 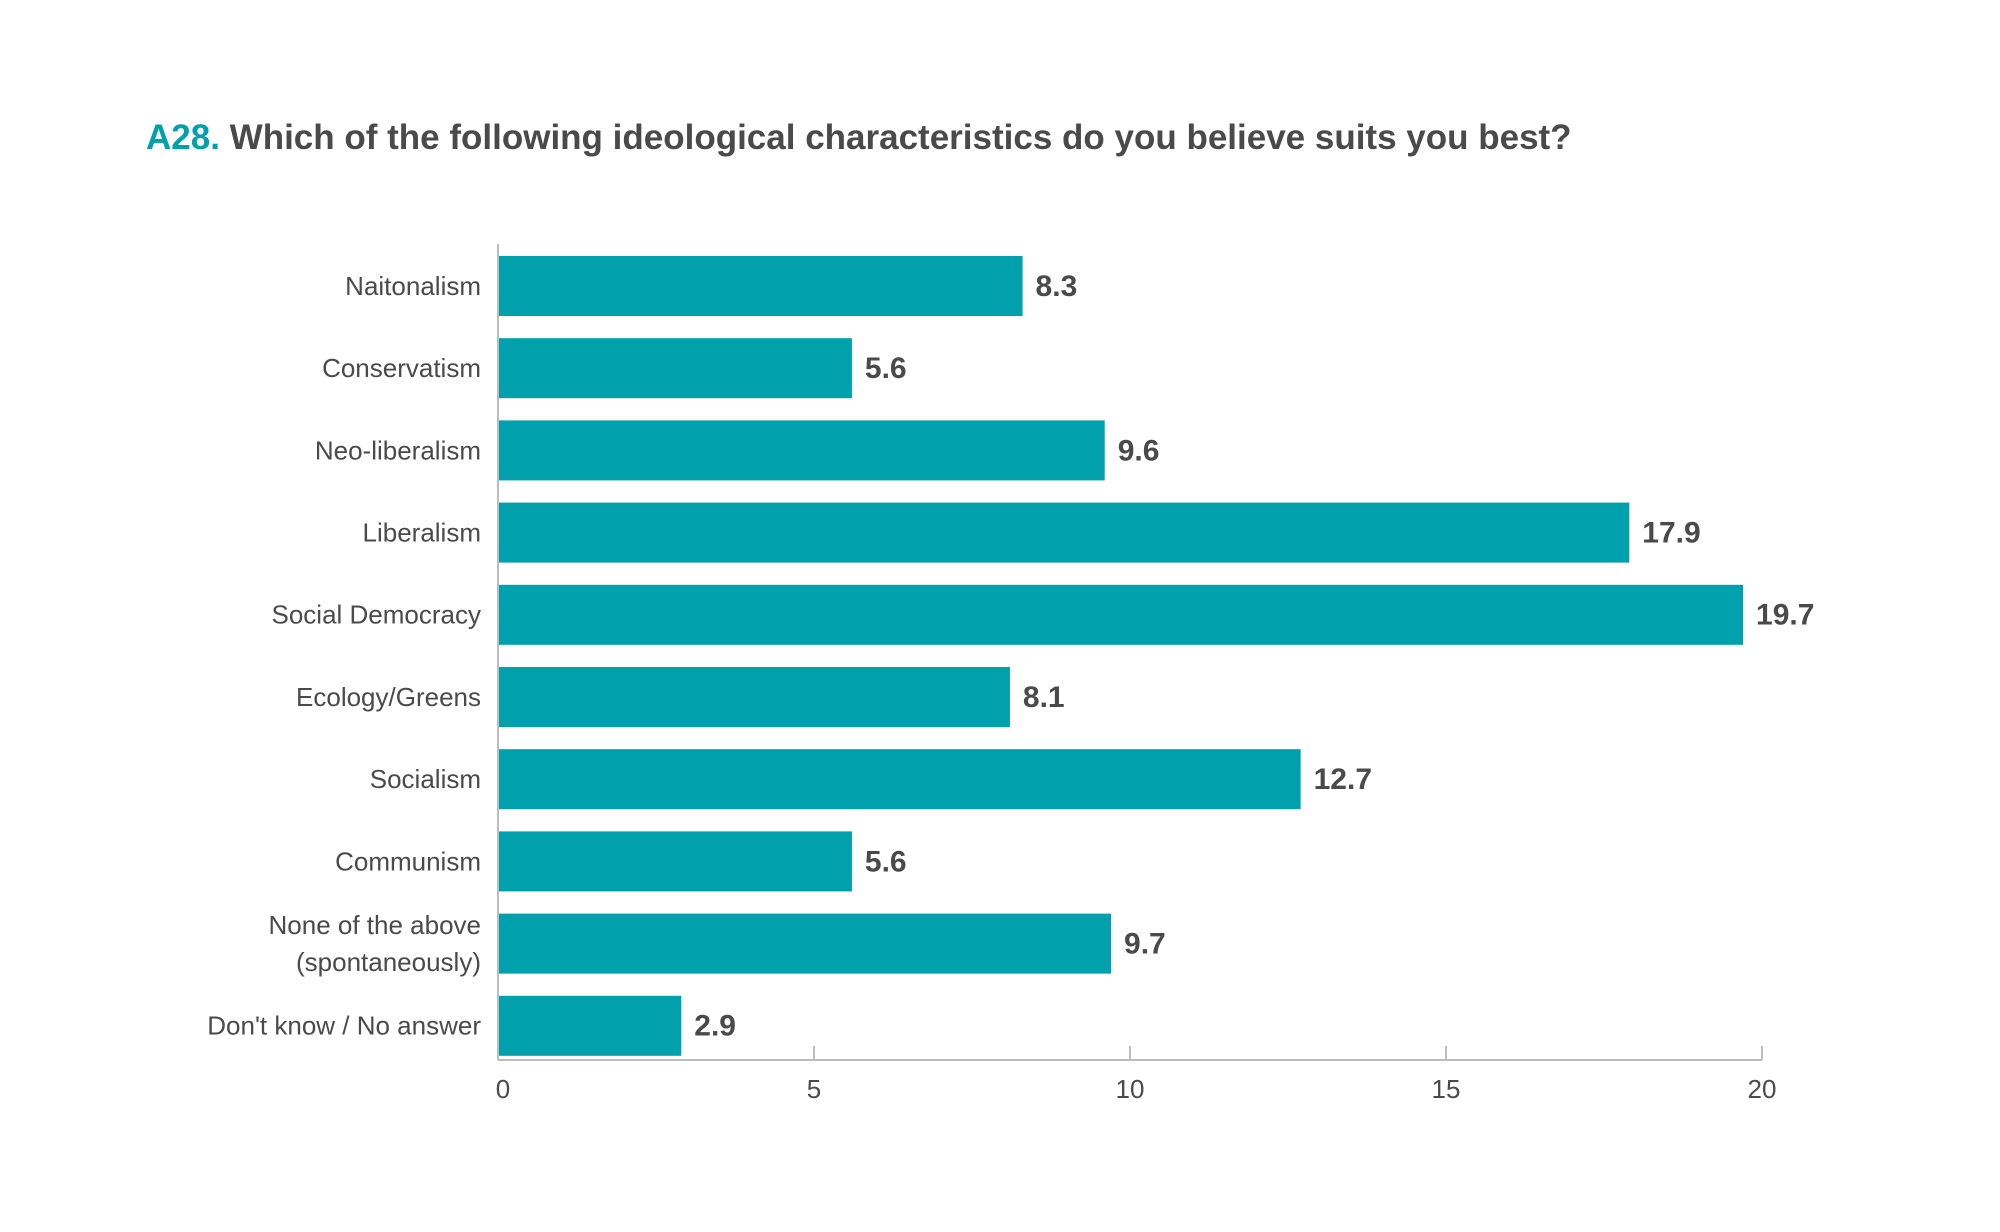 I want to click on x-tick-label-15: 15, so click(x=1446, y=1089).